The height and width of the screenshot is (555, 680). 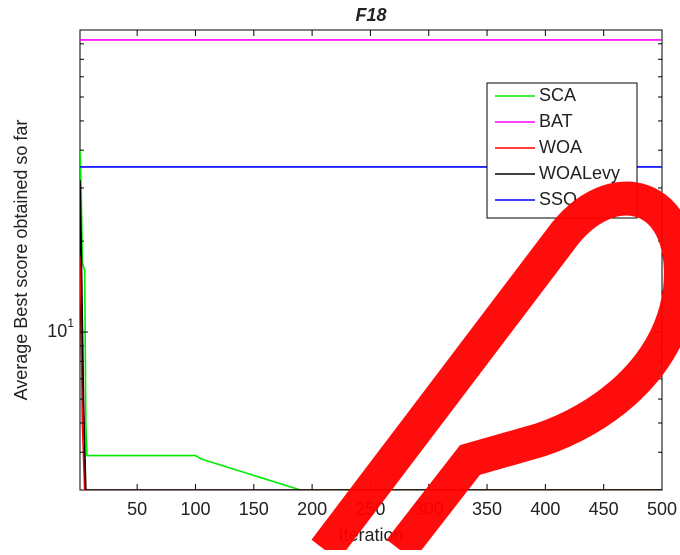 What do you see at coordinates (137, 509) in the screenshot?
I see `x-tick-label: 50` at bounding box center [137, 509].